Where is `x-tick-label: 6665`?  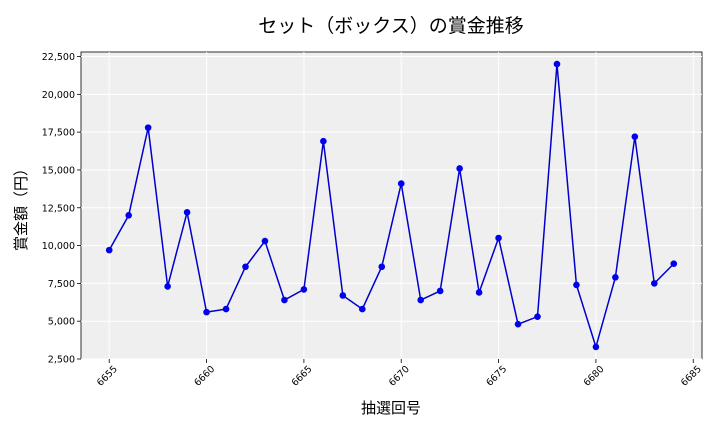 x-tick-label: 6665 is located at coordinates (302, 376).